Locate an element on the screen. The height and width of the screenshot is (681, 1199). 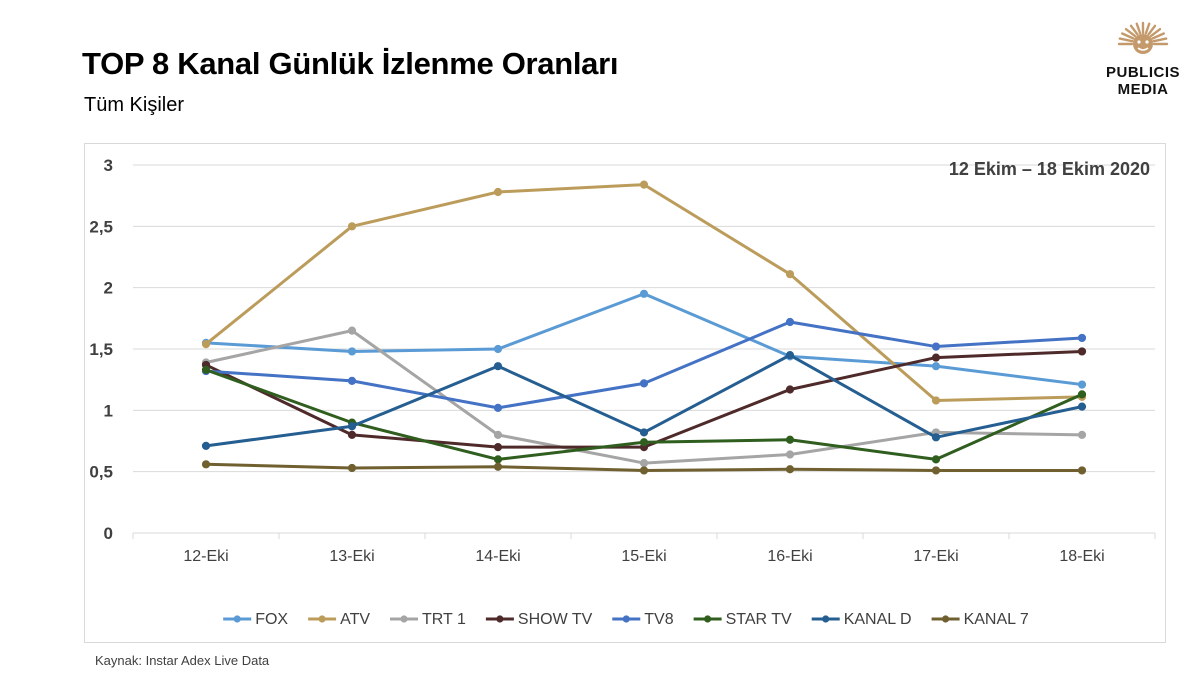
logo-text-media: MEDIA is located at coordinates (1143, 89).